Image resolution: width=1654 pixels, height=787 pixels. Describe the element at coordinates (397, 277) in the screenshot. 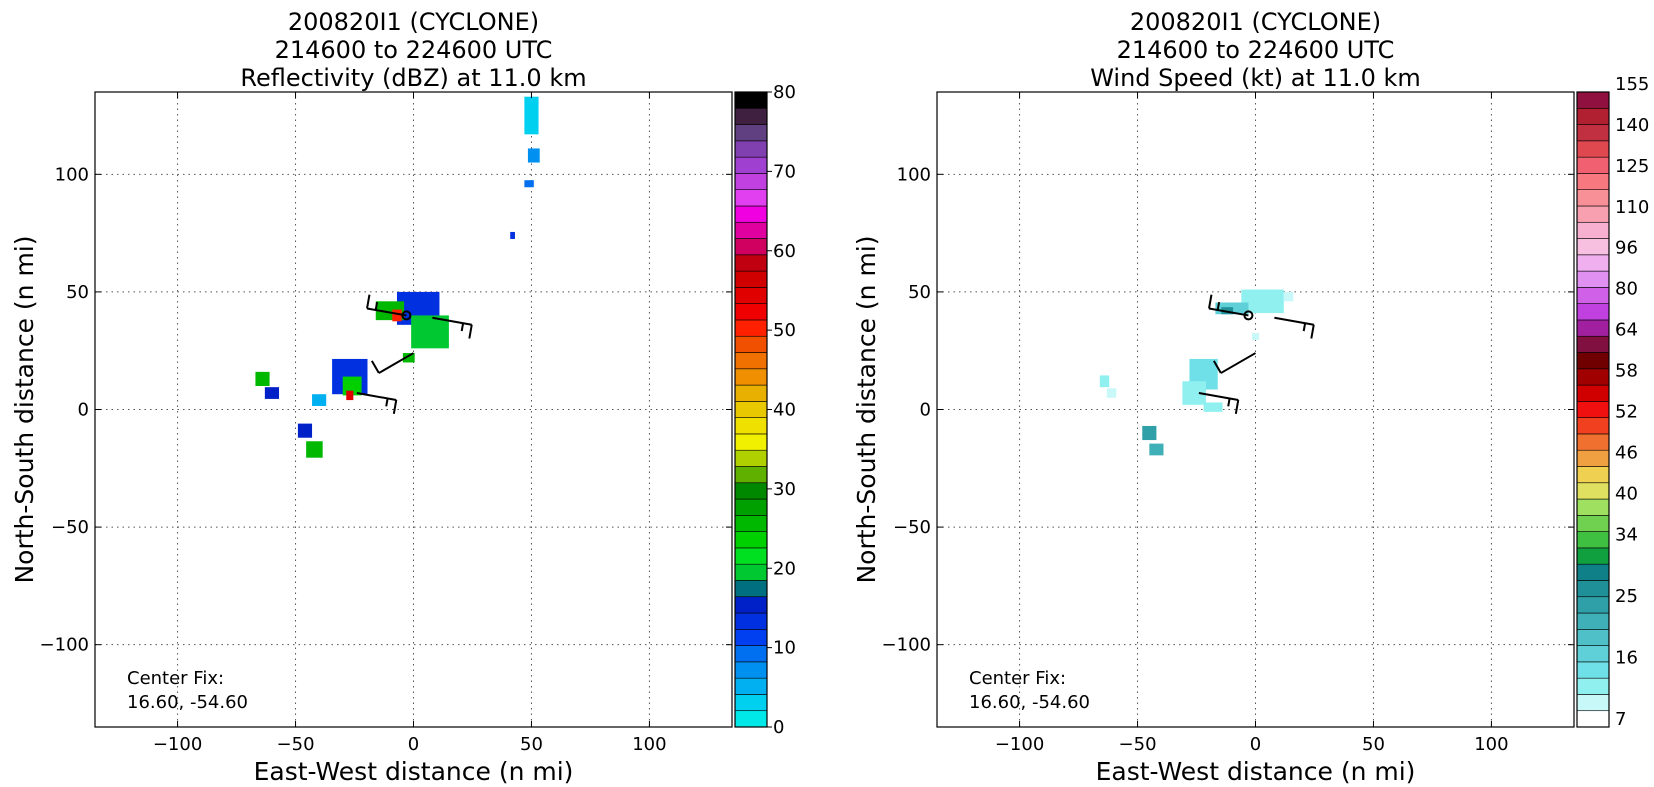

I see `data-cells` at that location.